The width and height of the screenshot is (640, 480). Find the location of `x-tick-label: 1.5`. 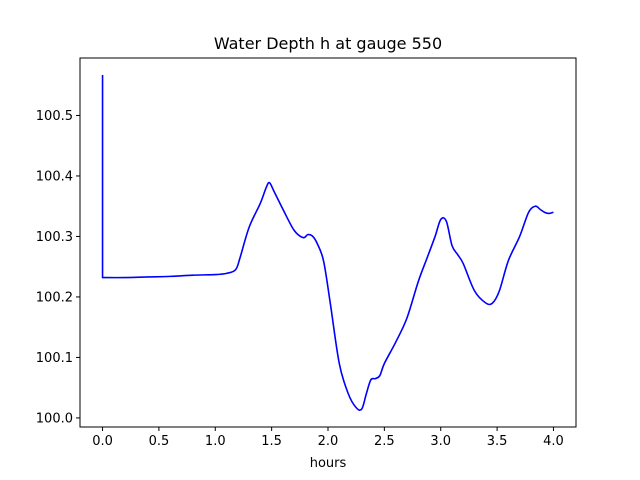

x-tick-label: 1.5 is located at coordinates (271, 441).